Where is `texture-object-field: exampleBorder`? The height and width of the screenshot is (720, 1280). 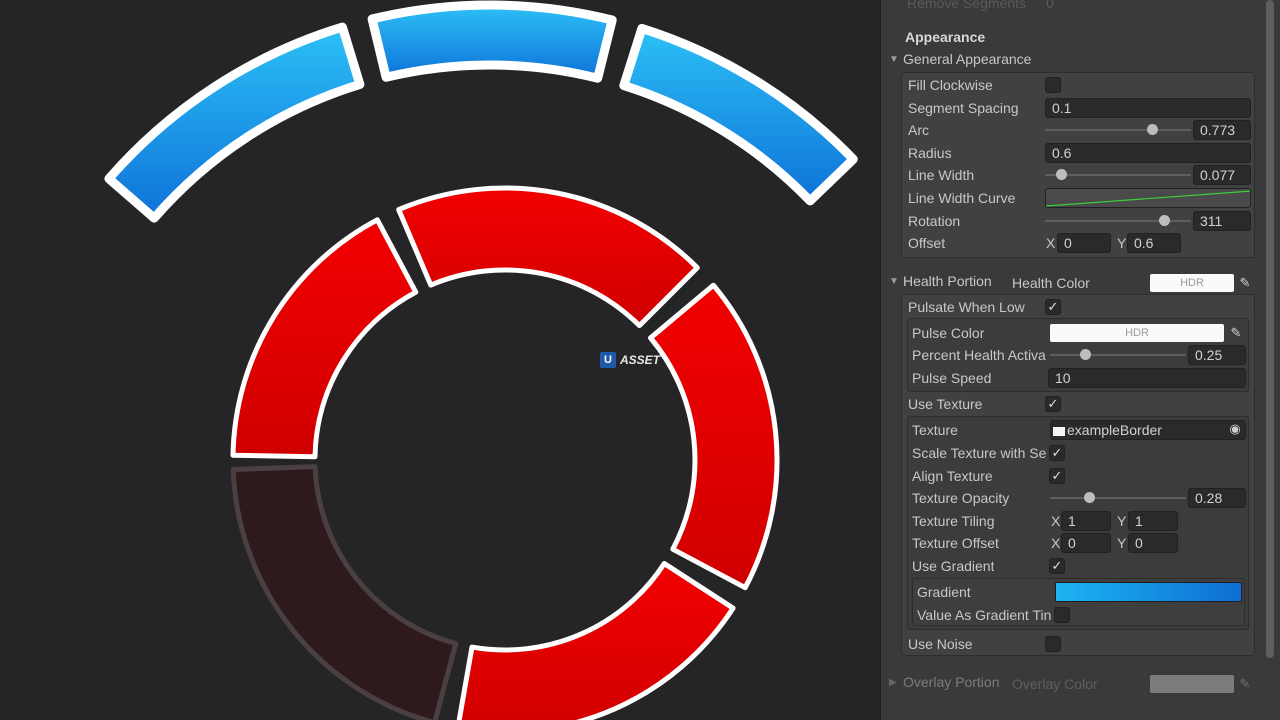 texture-object-field: exampleBorder is located at coordinates (1148, 430).